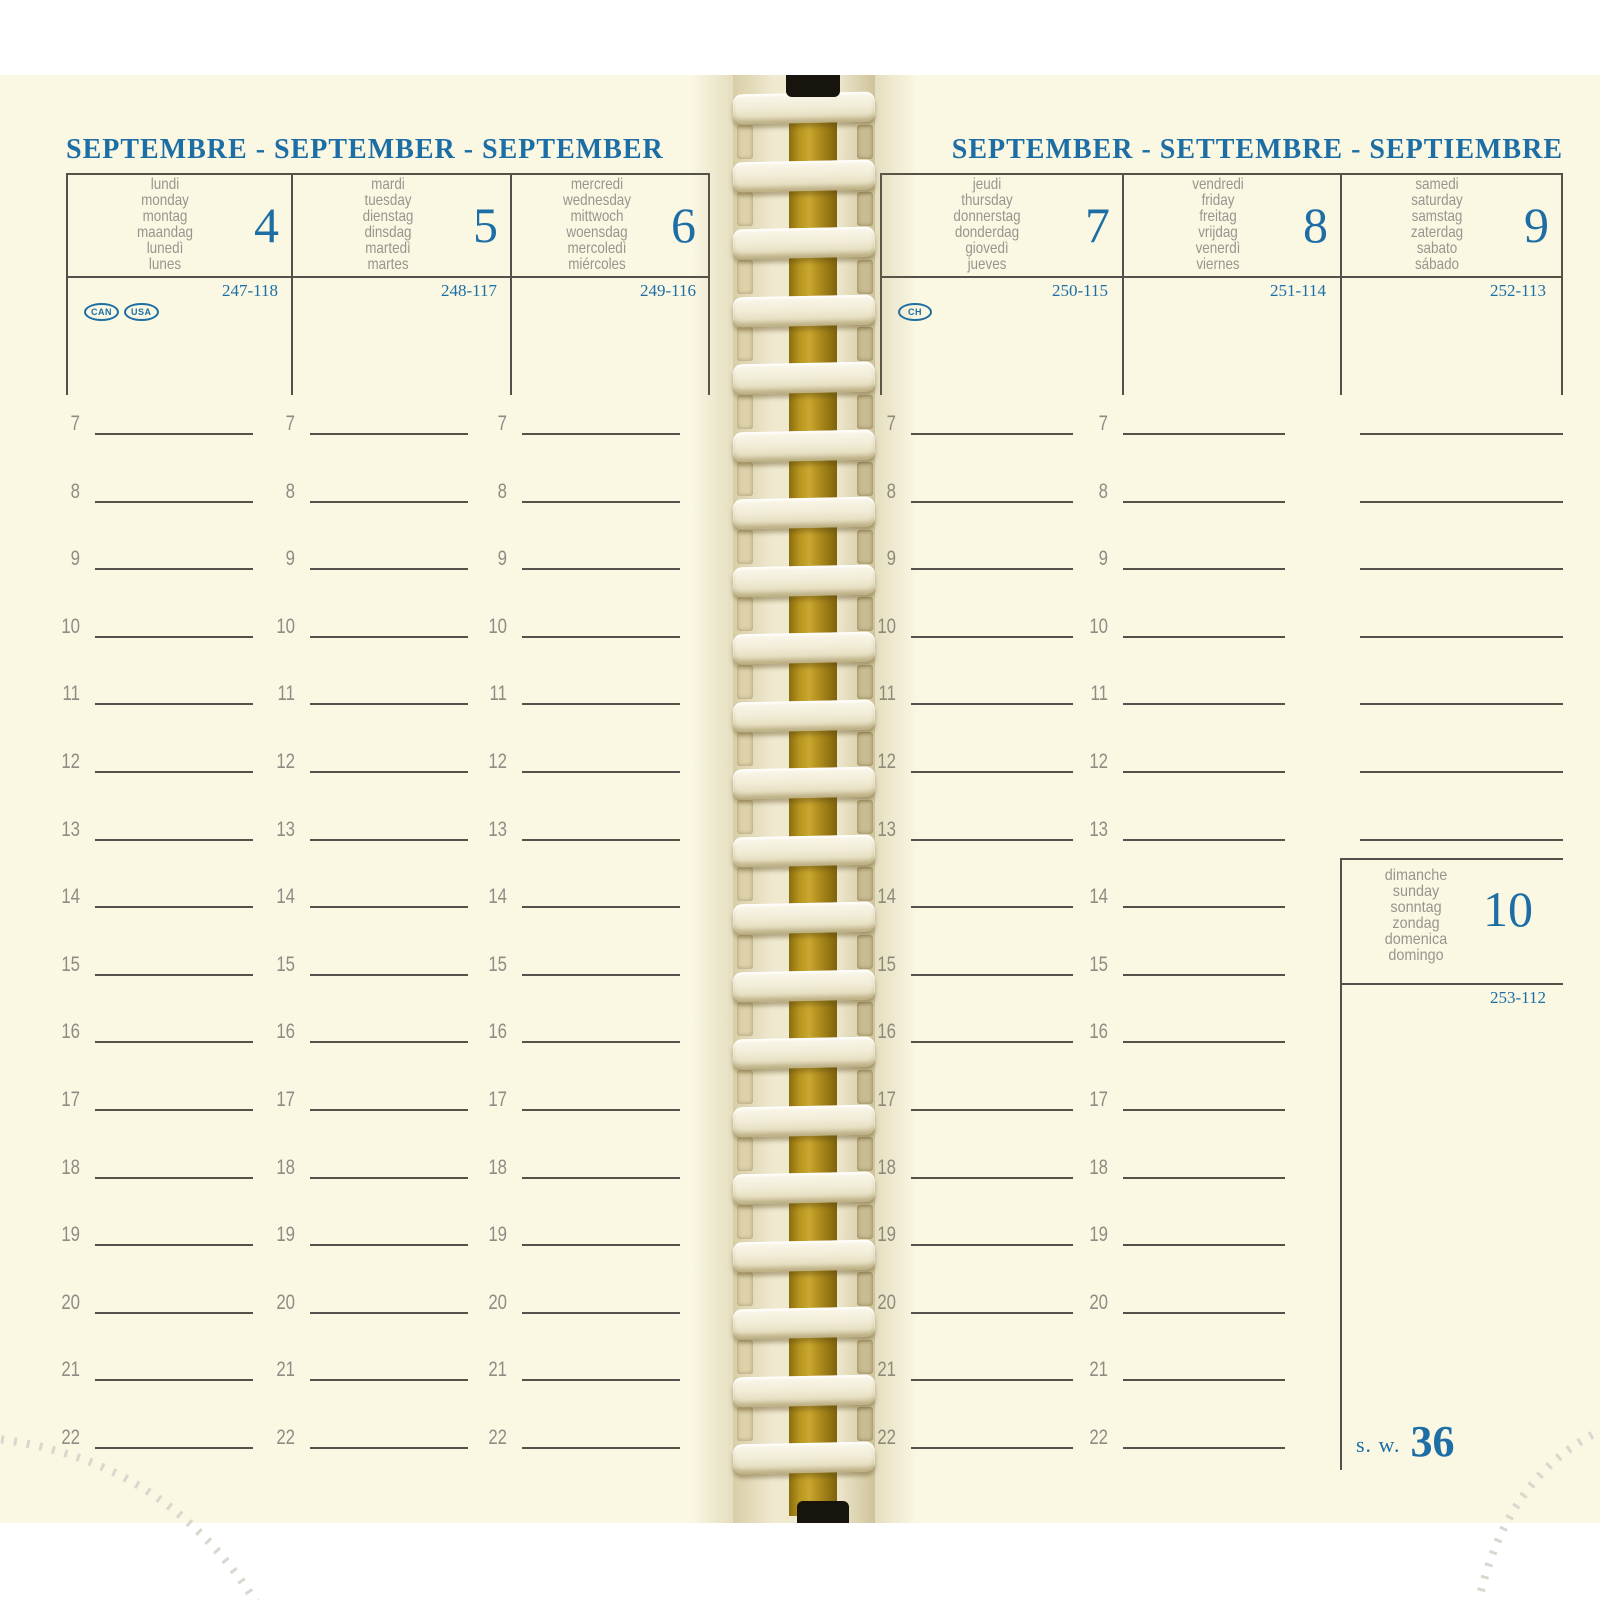  What do you see at coordinates (101, 312) in the screenshot?
I see `holiday-badge-can: CAN` at bounding box center [101, 312].